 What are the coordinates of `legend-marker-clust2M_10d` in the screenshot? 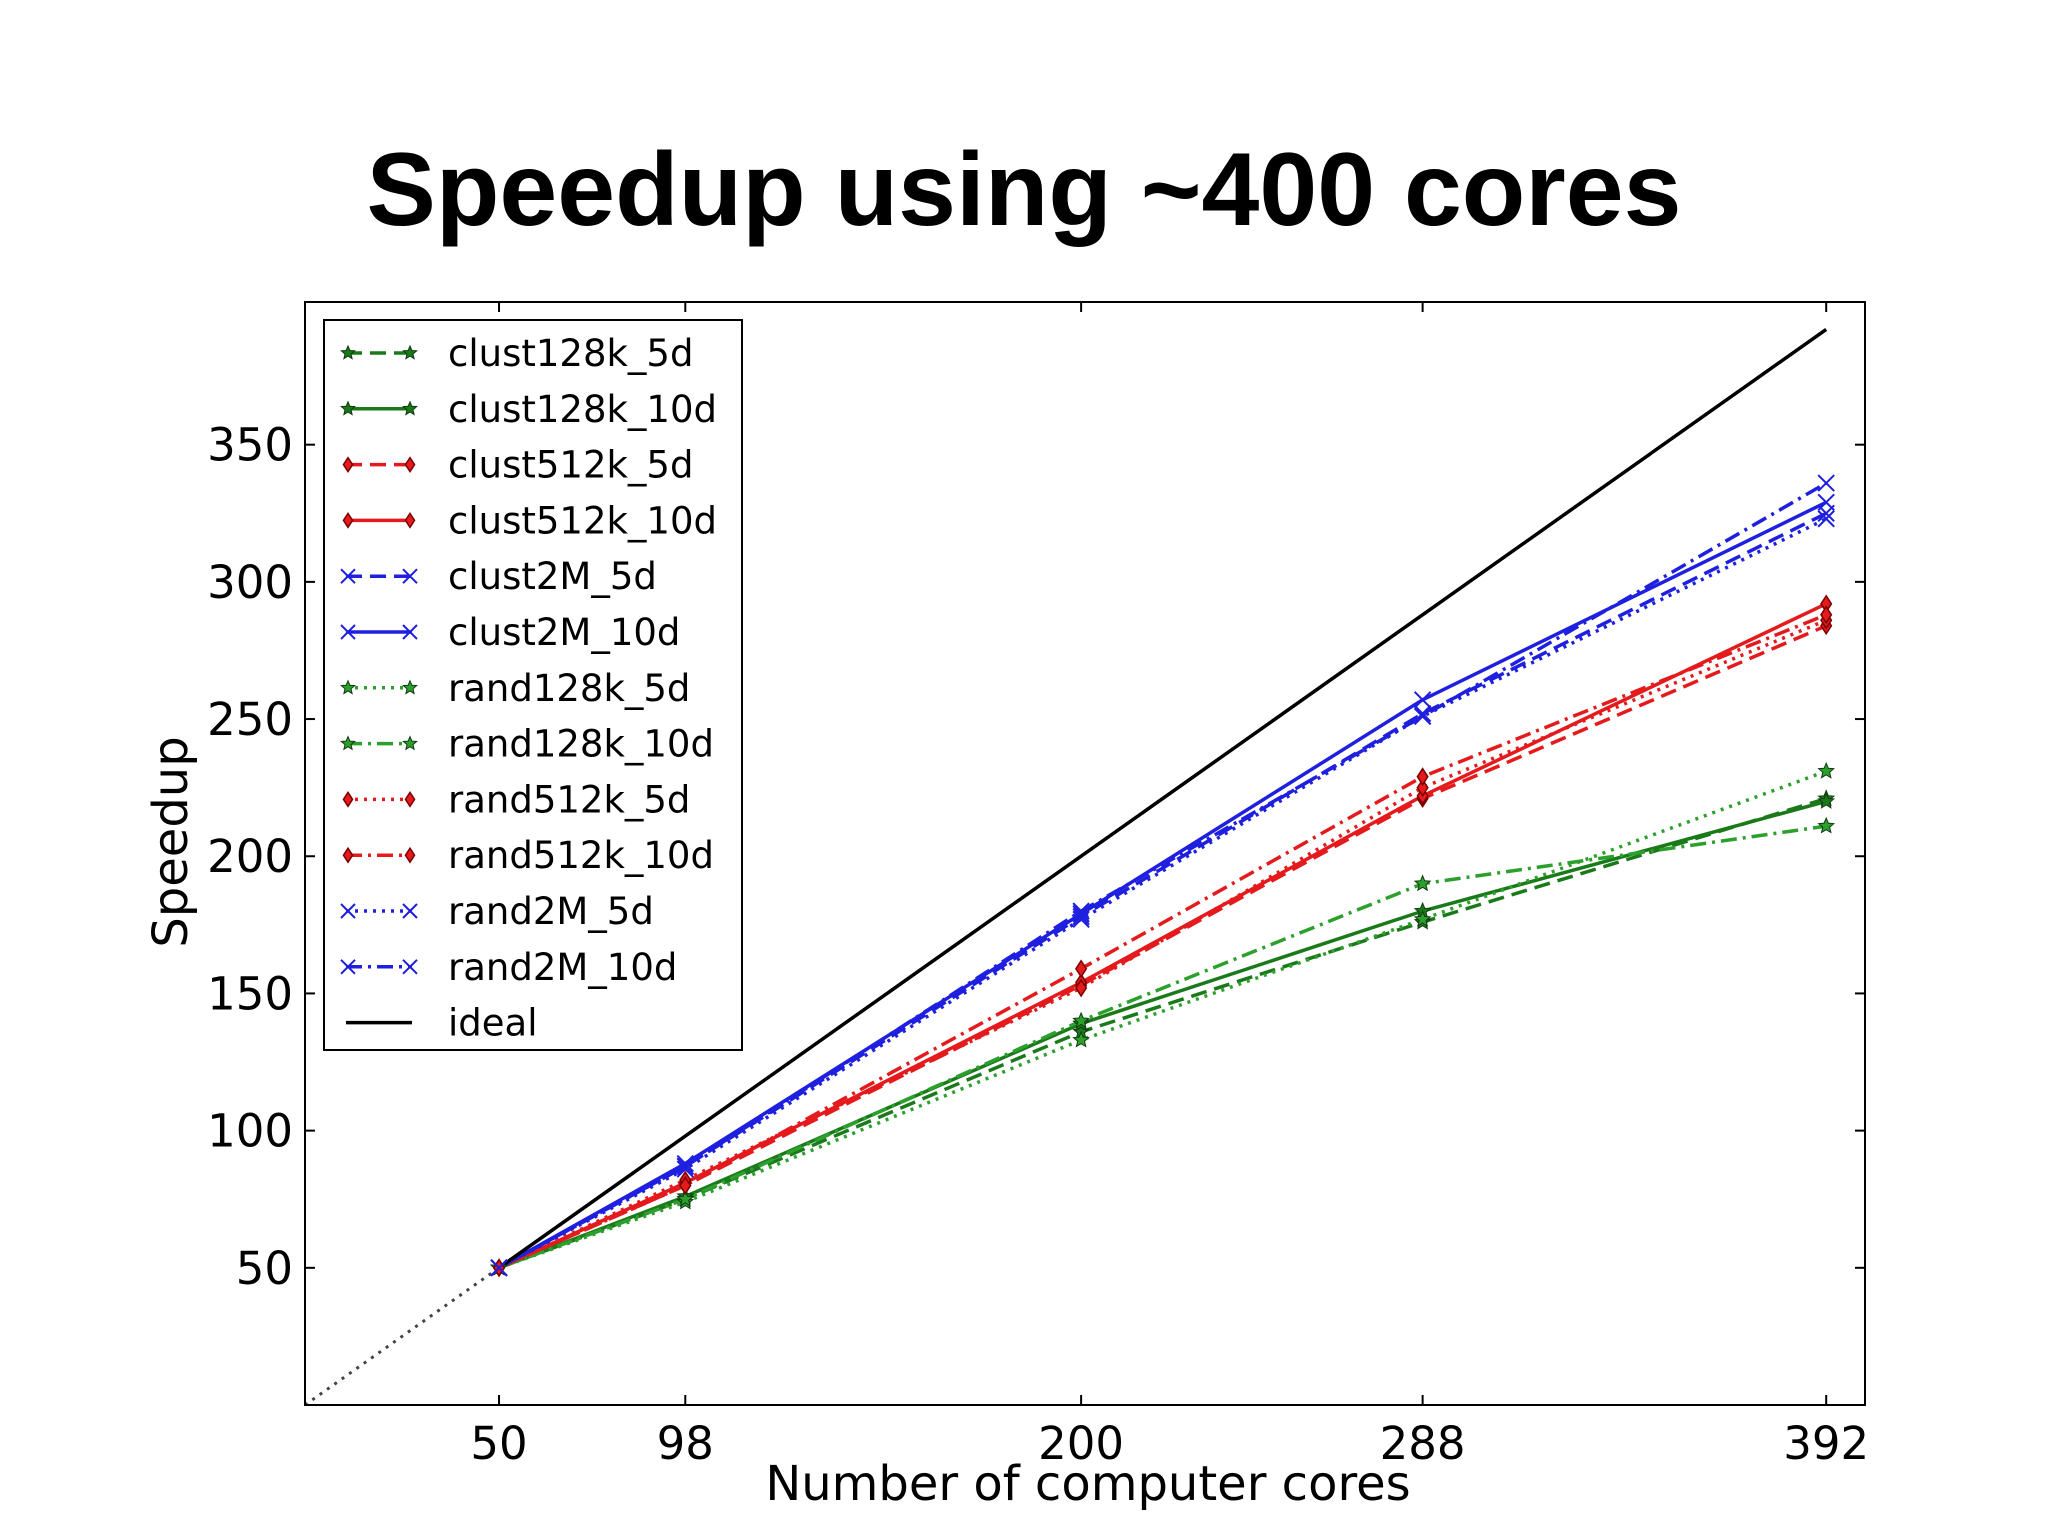 It's located at (348, 632).